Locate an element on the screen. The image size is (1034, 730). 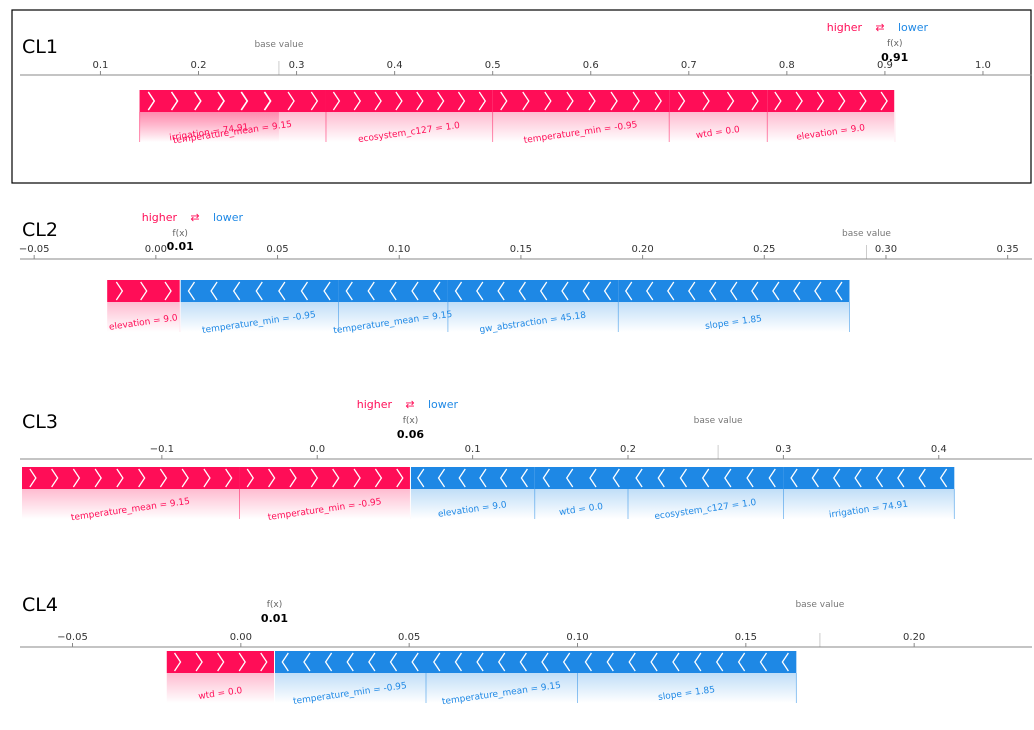
x-tick-label: 0.1 is located at coordinates (473, 449).